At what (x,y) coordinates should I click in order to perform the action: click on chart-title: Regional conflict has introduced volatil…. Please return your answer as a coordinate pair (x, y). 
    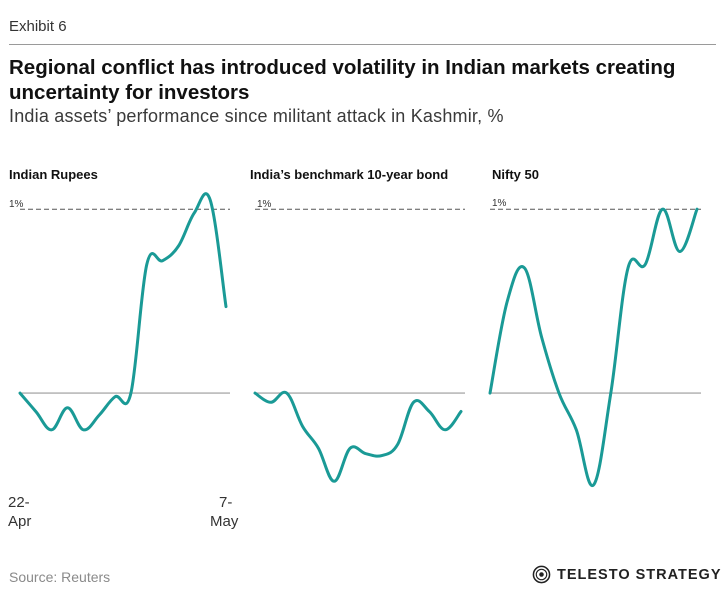
    Looking at the image, I should click on (342, 80).